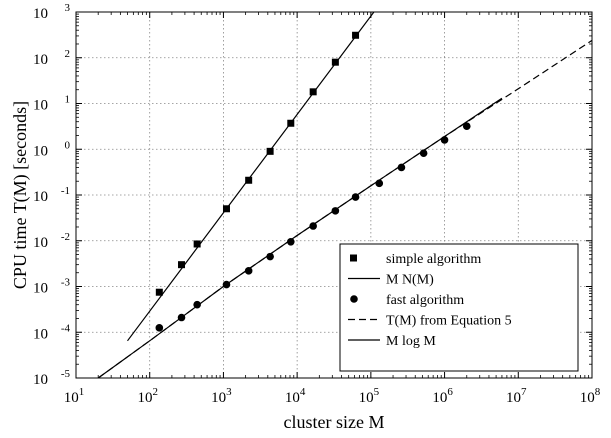 The image size is (611, 438). What do you see at coordinates (147, 396) in the screenshot?
I see `x-tick-label: 10²` at bounding box center [147, 396].